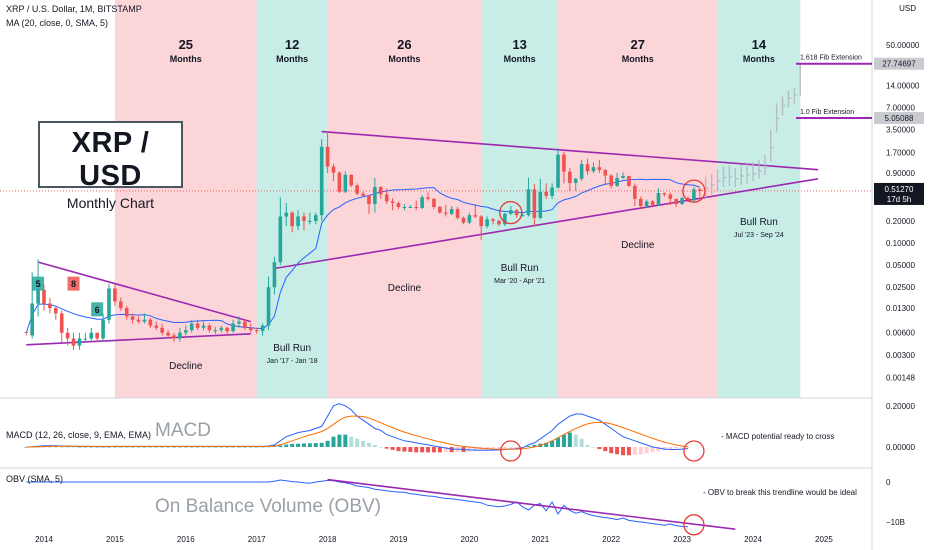 Image resolution: width=932 pixels, height=550 pixels. What do you see at coordinates (79, 435) in the screenshot?
I see `macd-legend: MACD (12, 26, close, 9, EMA, EMA)` at bounding box center [79, 435].